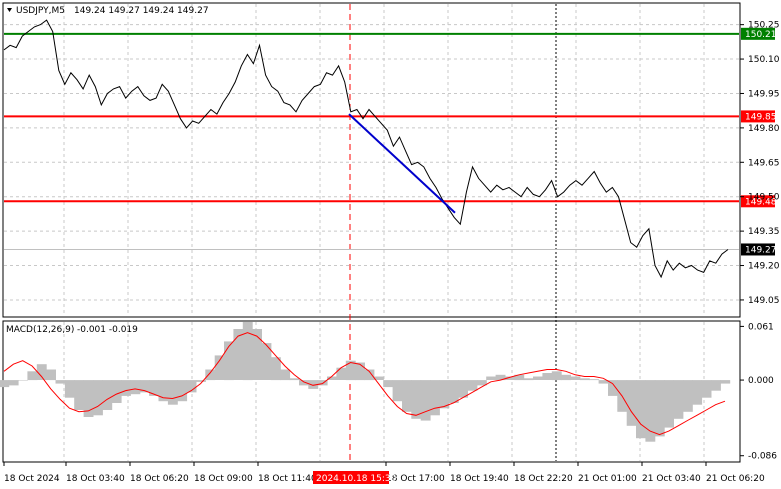 Image resolution: width=781 pixels, height=489 pixels. I want to click on symbol-timeframe: USDJPY,M5, so click(40, 11).